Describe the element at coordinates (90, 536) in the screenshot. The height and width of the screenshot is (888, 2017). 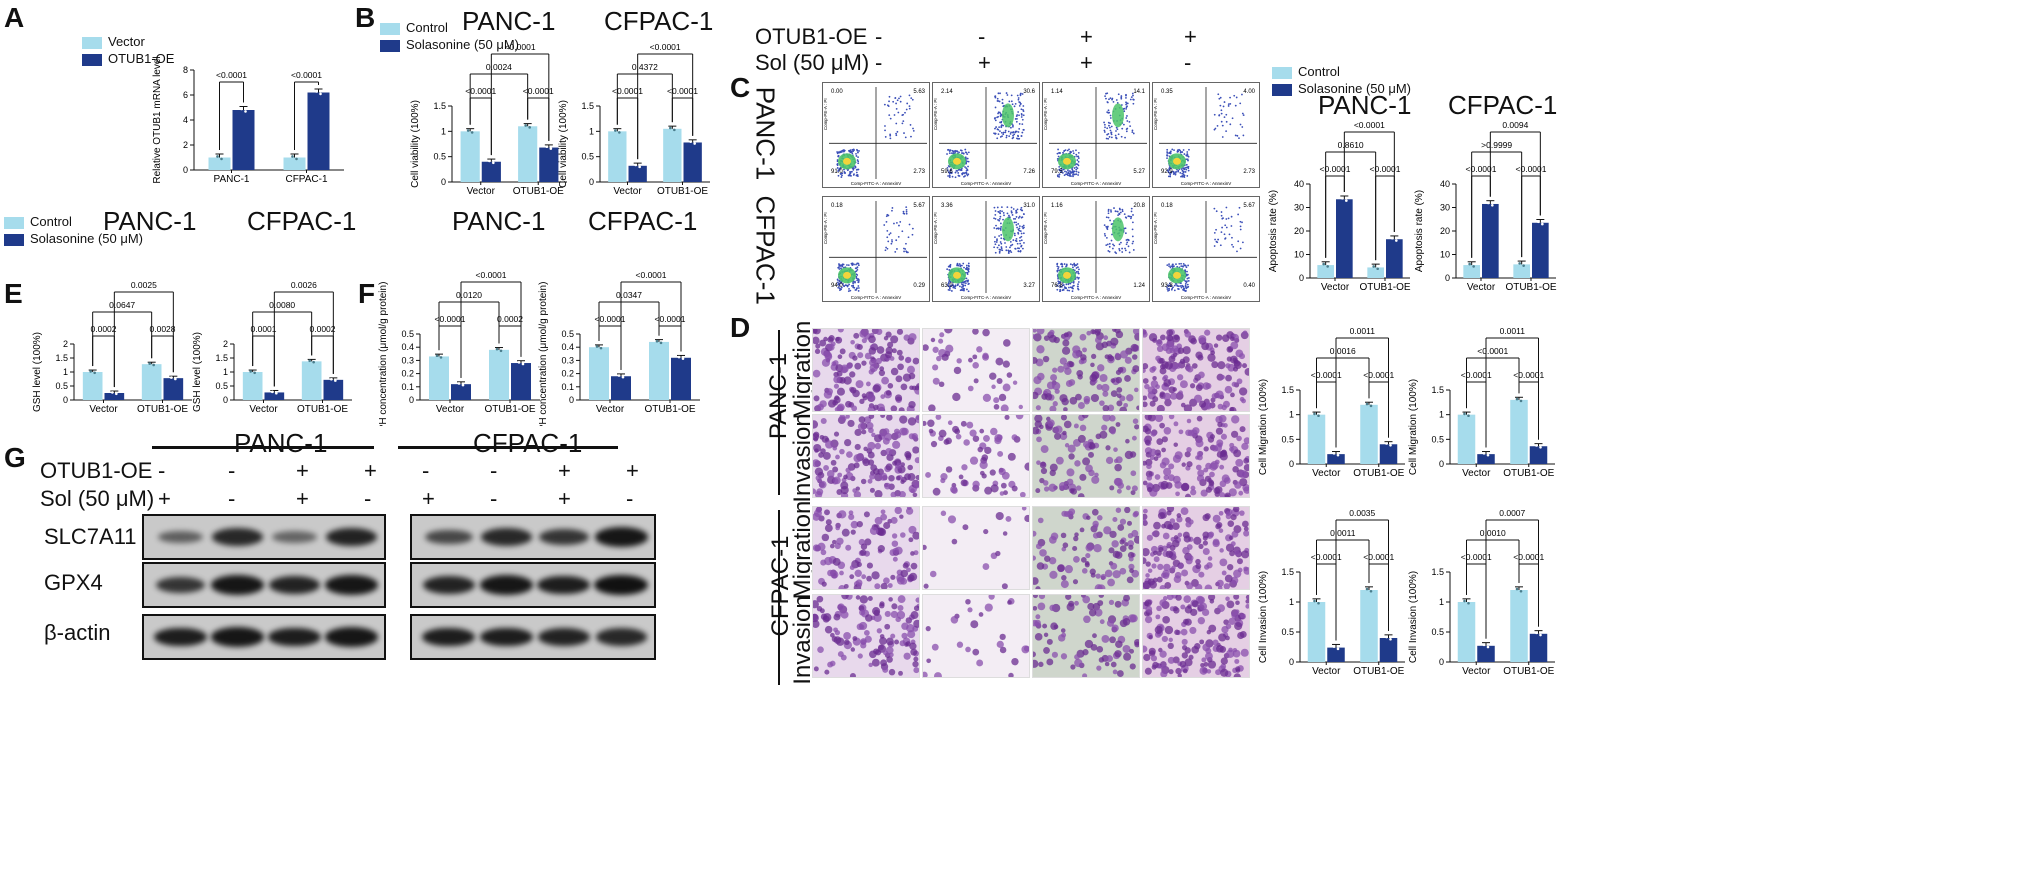
I see `wb-protein-label: SLC7A11` at that location.